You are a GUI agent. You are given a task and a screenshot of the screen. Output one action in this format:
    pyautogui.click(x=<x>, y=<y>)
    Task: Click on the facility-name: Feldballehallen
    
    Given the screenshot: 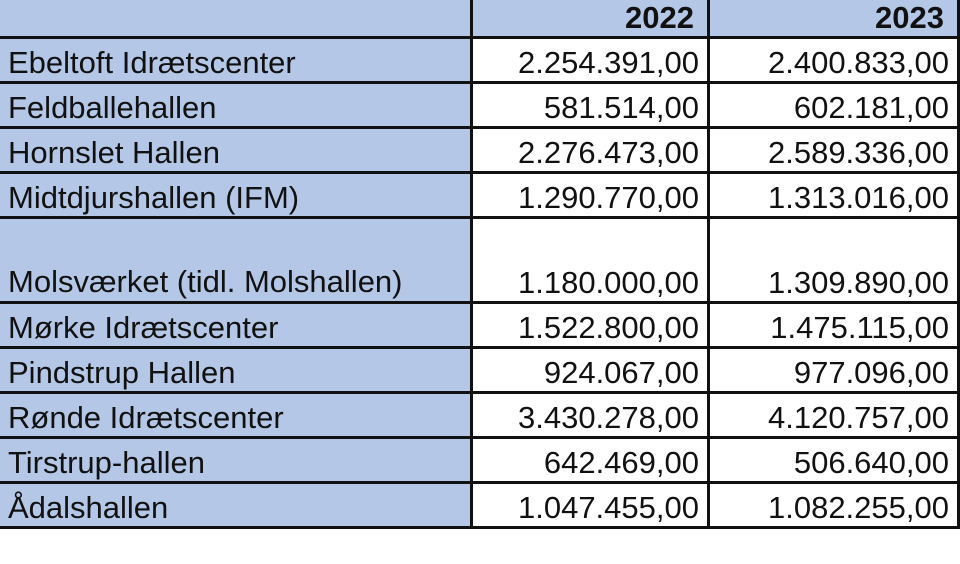 What is the action you would take?
    pyautogui.click(x=236, y=105)
    